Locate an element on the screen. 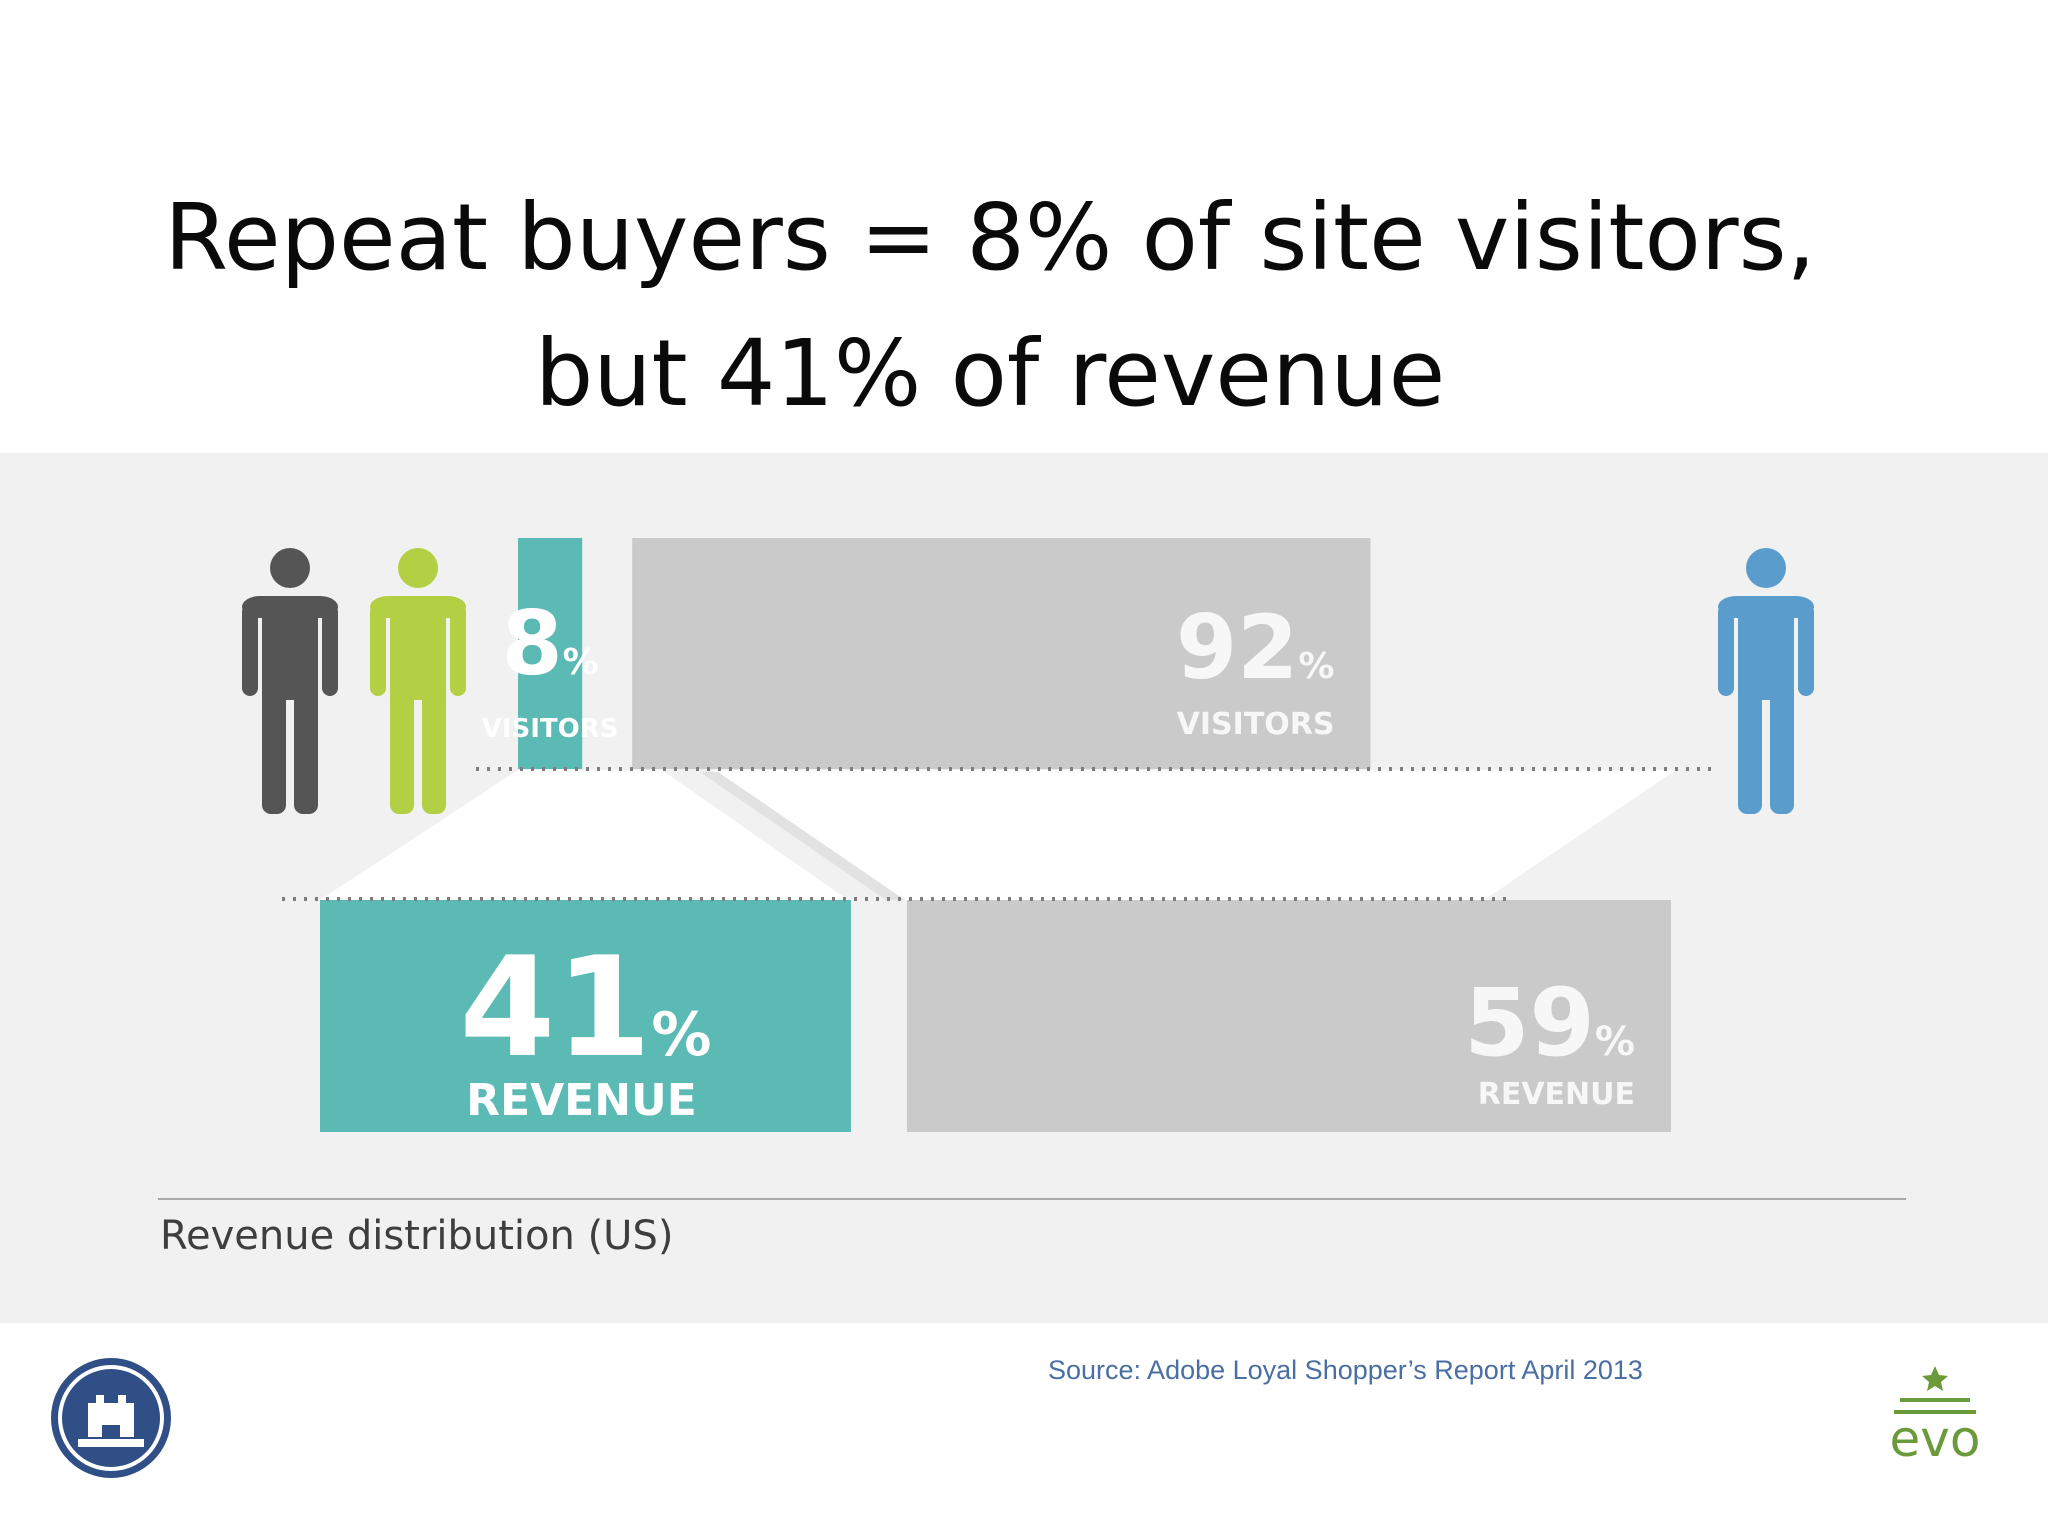  evo-wordmark: evo is located at coordinates (1935, 1437).